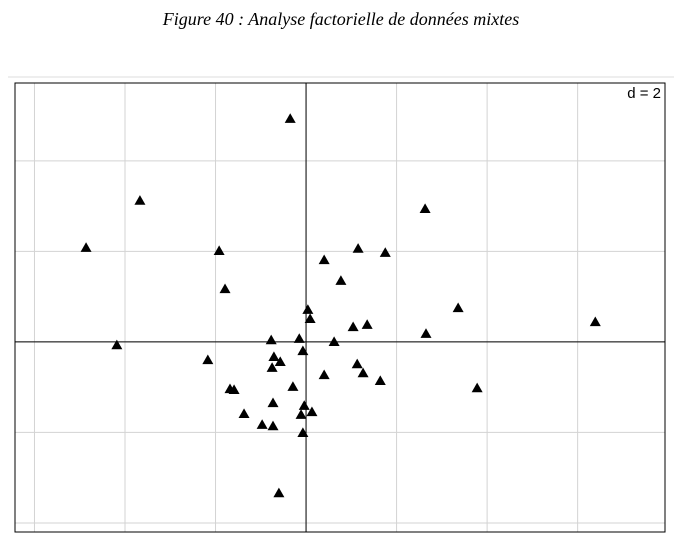 This screenshot has width=682, height=551. What do you see at coordinates (644, 93) in the screenshot?
I see `scale-label: d = 2` at bounding box center [644, 93].